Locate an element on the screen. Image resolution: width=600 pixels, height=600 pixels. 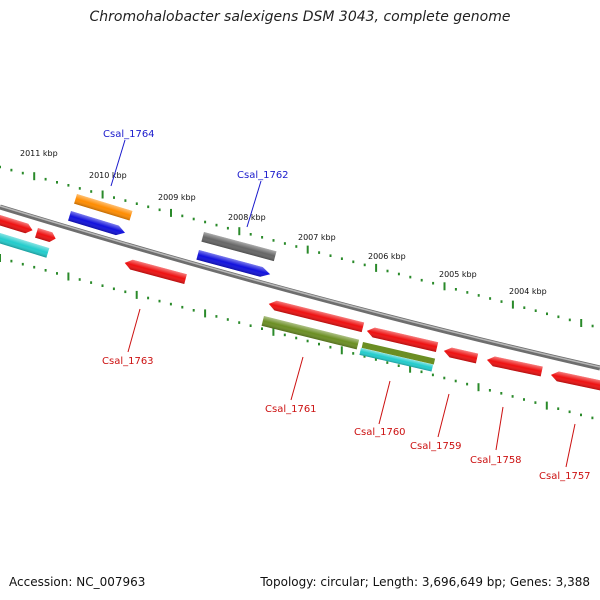
label-csal-1757: Csal_1757 is located at coordinates (565, 476).